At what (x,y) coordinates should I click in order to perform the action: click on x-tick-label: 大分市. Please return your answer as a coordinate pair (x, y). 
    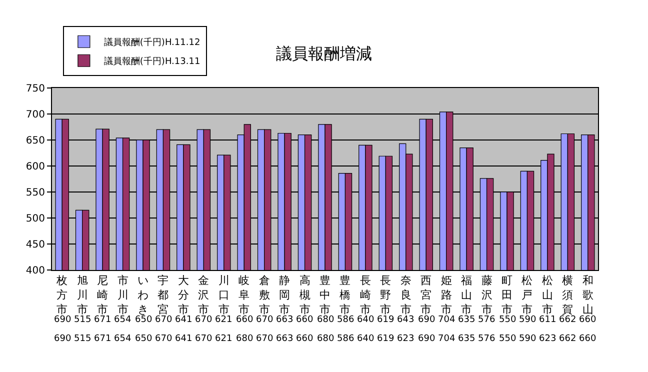
    Looking at the image, I should click on (183, 295).